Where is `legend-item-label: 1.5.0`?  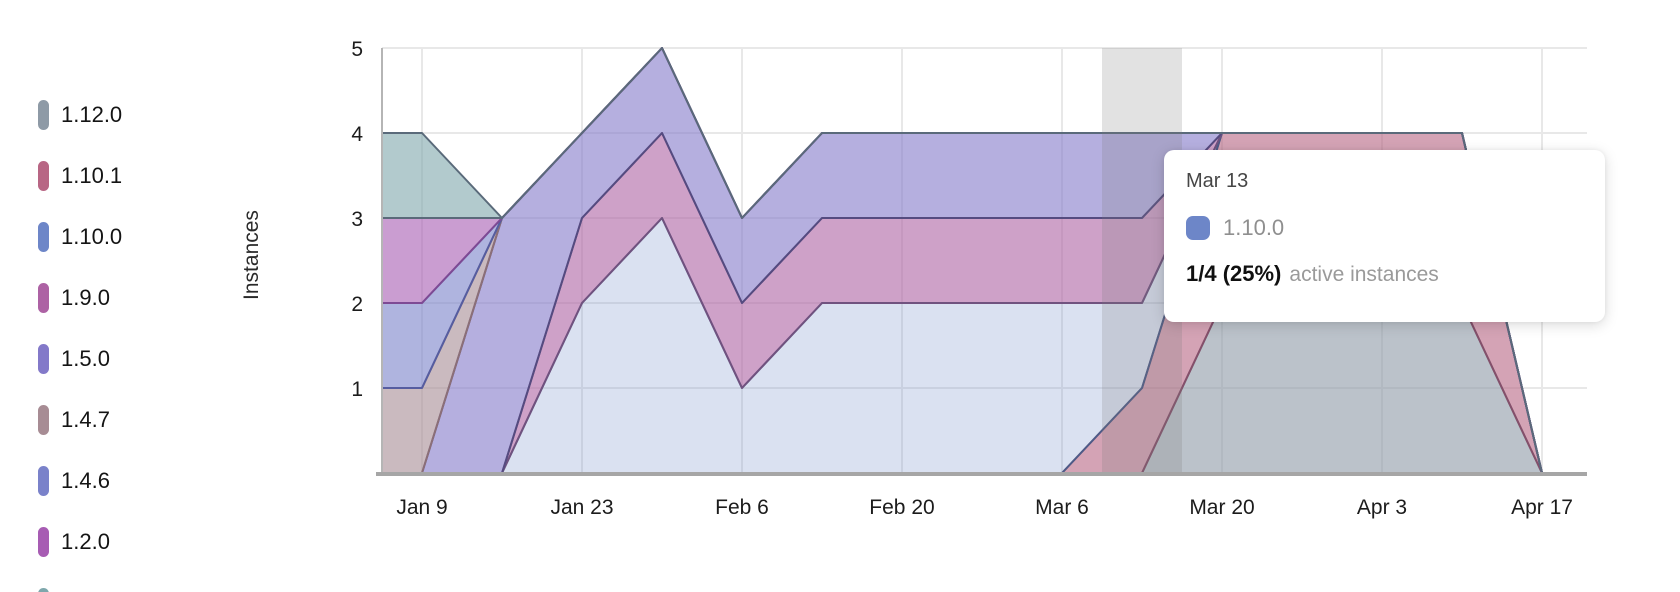 legend-item-label: 1.5.0 is located at coordinates (85, 358).